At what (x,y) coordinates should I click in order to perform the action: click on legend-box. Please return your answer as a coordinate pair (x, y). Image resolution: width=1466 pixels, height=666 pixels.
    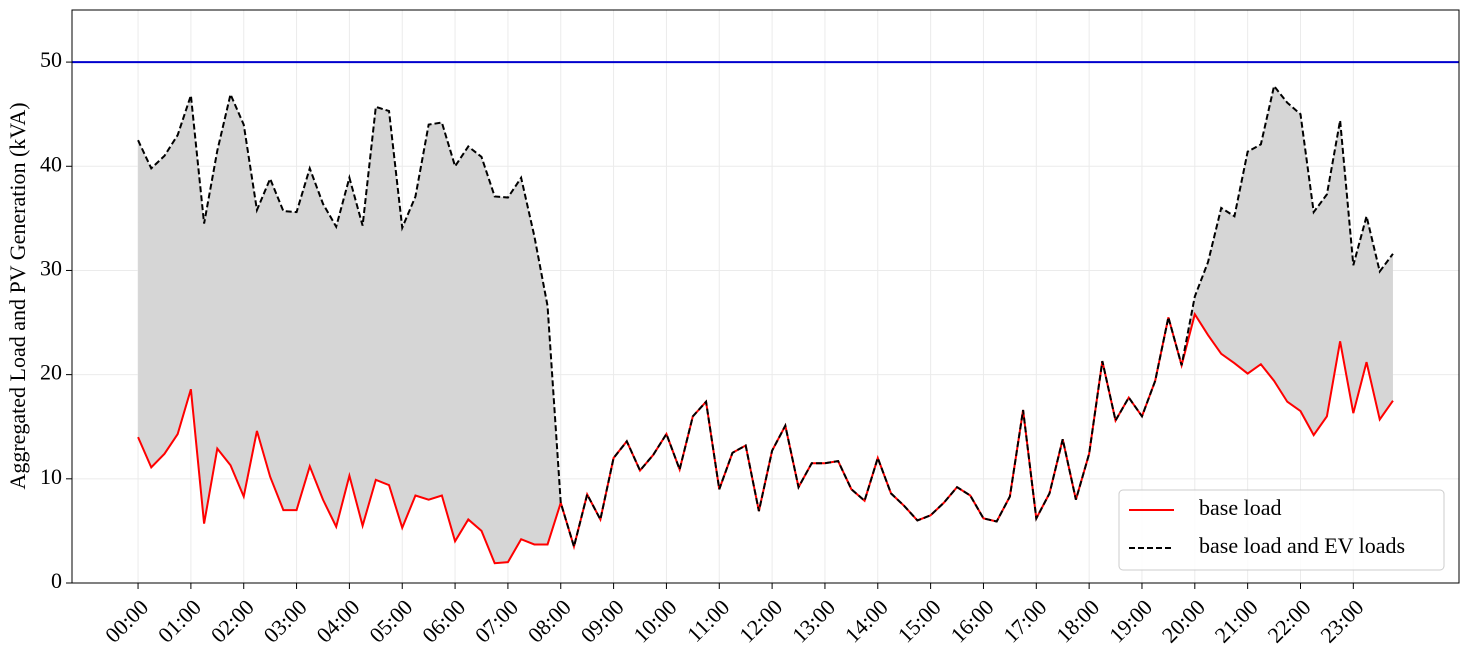
    Looking at the image, I should click on (1281, 530).